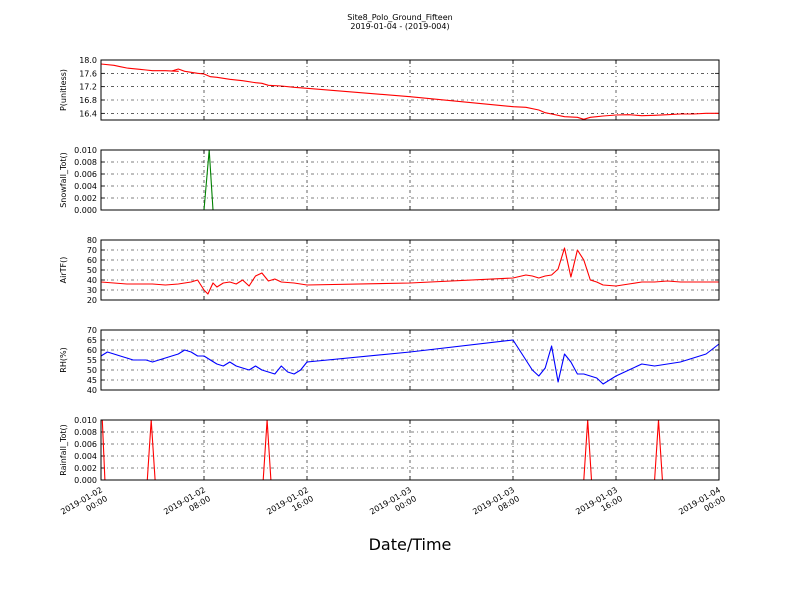 This screenshot has width=800, height=604. What do you see at coordinates (399, 26) in the screenshot?
I see `chart-subtitle: 2019-01-04 - (2019-004)` at bounding box center [399, 26].